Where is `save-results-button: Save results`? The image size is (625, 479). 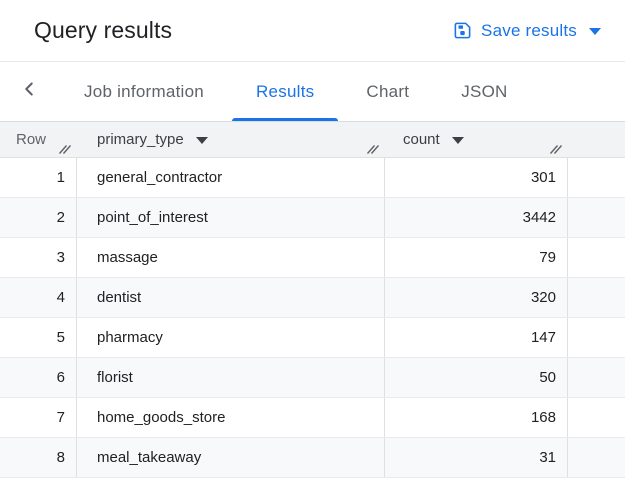
save-results-button: Save results is located at coordinates (527, 31).